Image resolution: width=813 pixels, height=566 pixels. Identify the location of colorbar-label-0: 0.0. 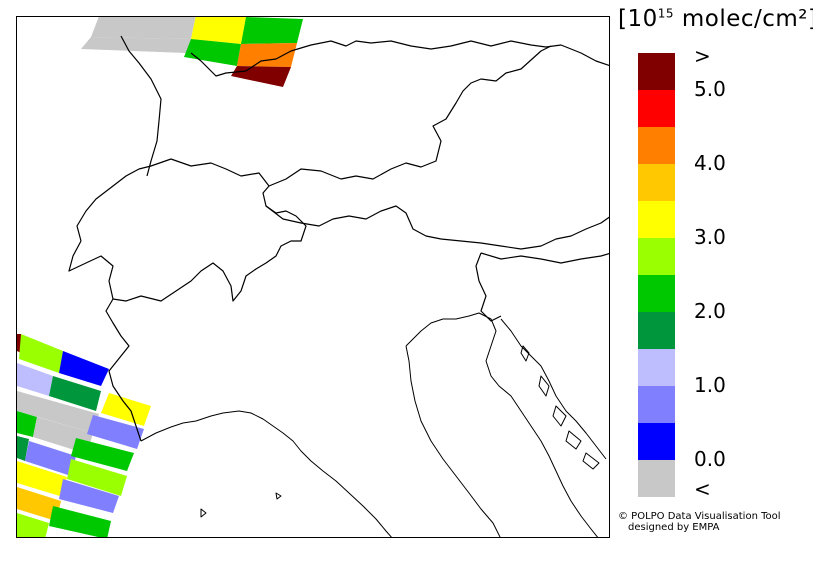
(710, 459).